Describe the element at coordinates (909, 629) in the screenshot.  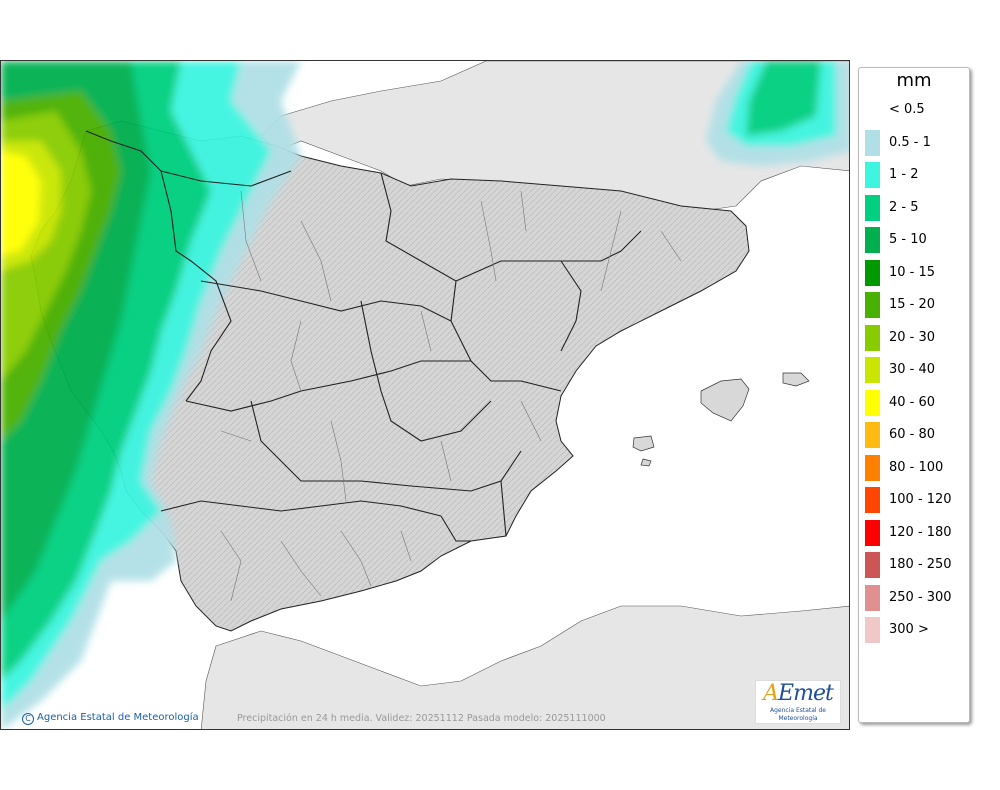
I see `legend-label: 300 >` at that location.